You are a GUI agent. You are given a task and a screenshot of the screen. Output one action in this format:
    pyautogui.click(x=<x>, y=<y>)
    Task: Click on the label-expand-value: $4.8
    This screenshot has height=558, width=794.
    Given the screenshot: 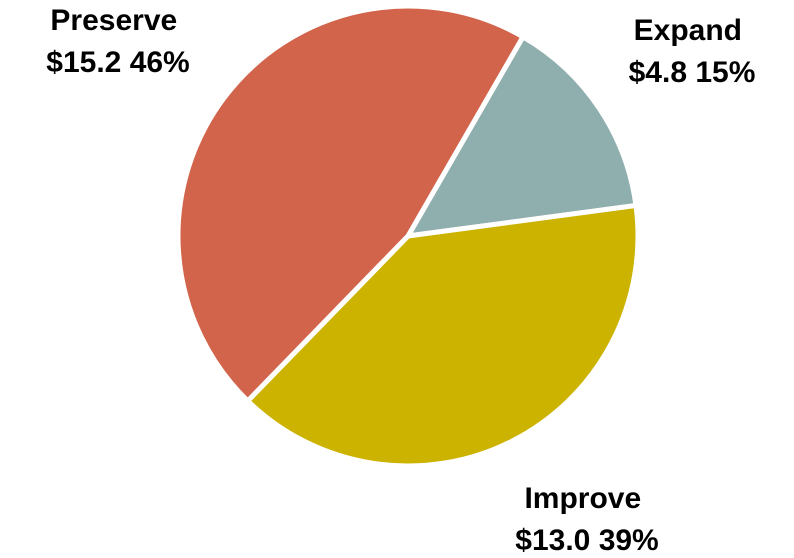 What is the action you would take?
    pyautogui.click(x=658, y=72)
    